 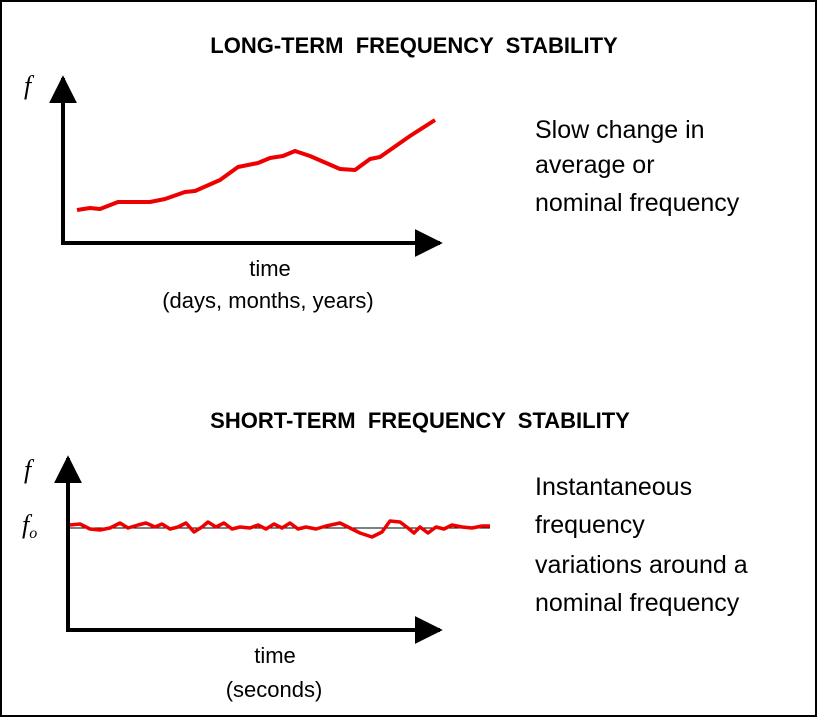 What do you see at coordinates (590, 525) in the screenshot?
I see `description-line: frequency` at bounding box center [590, 525].